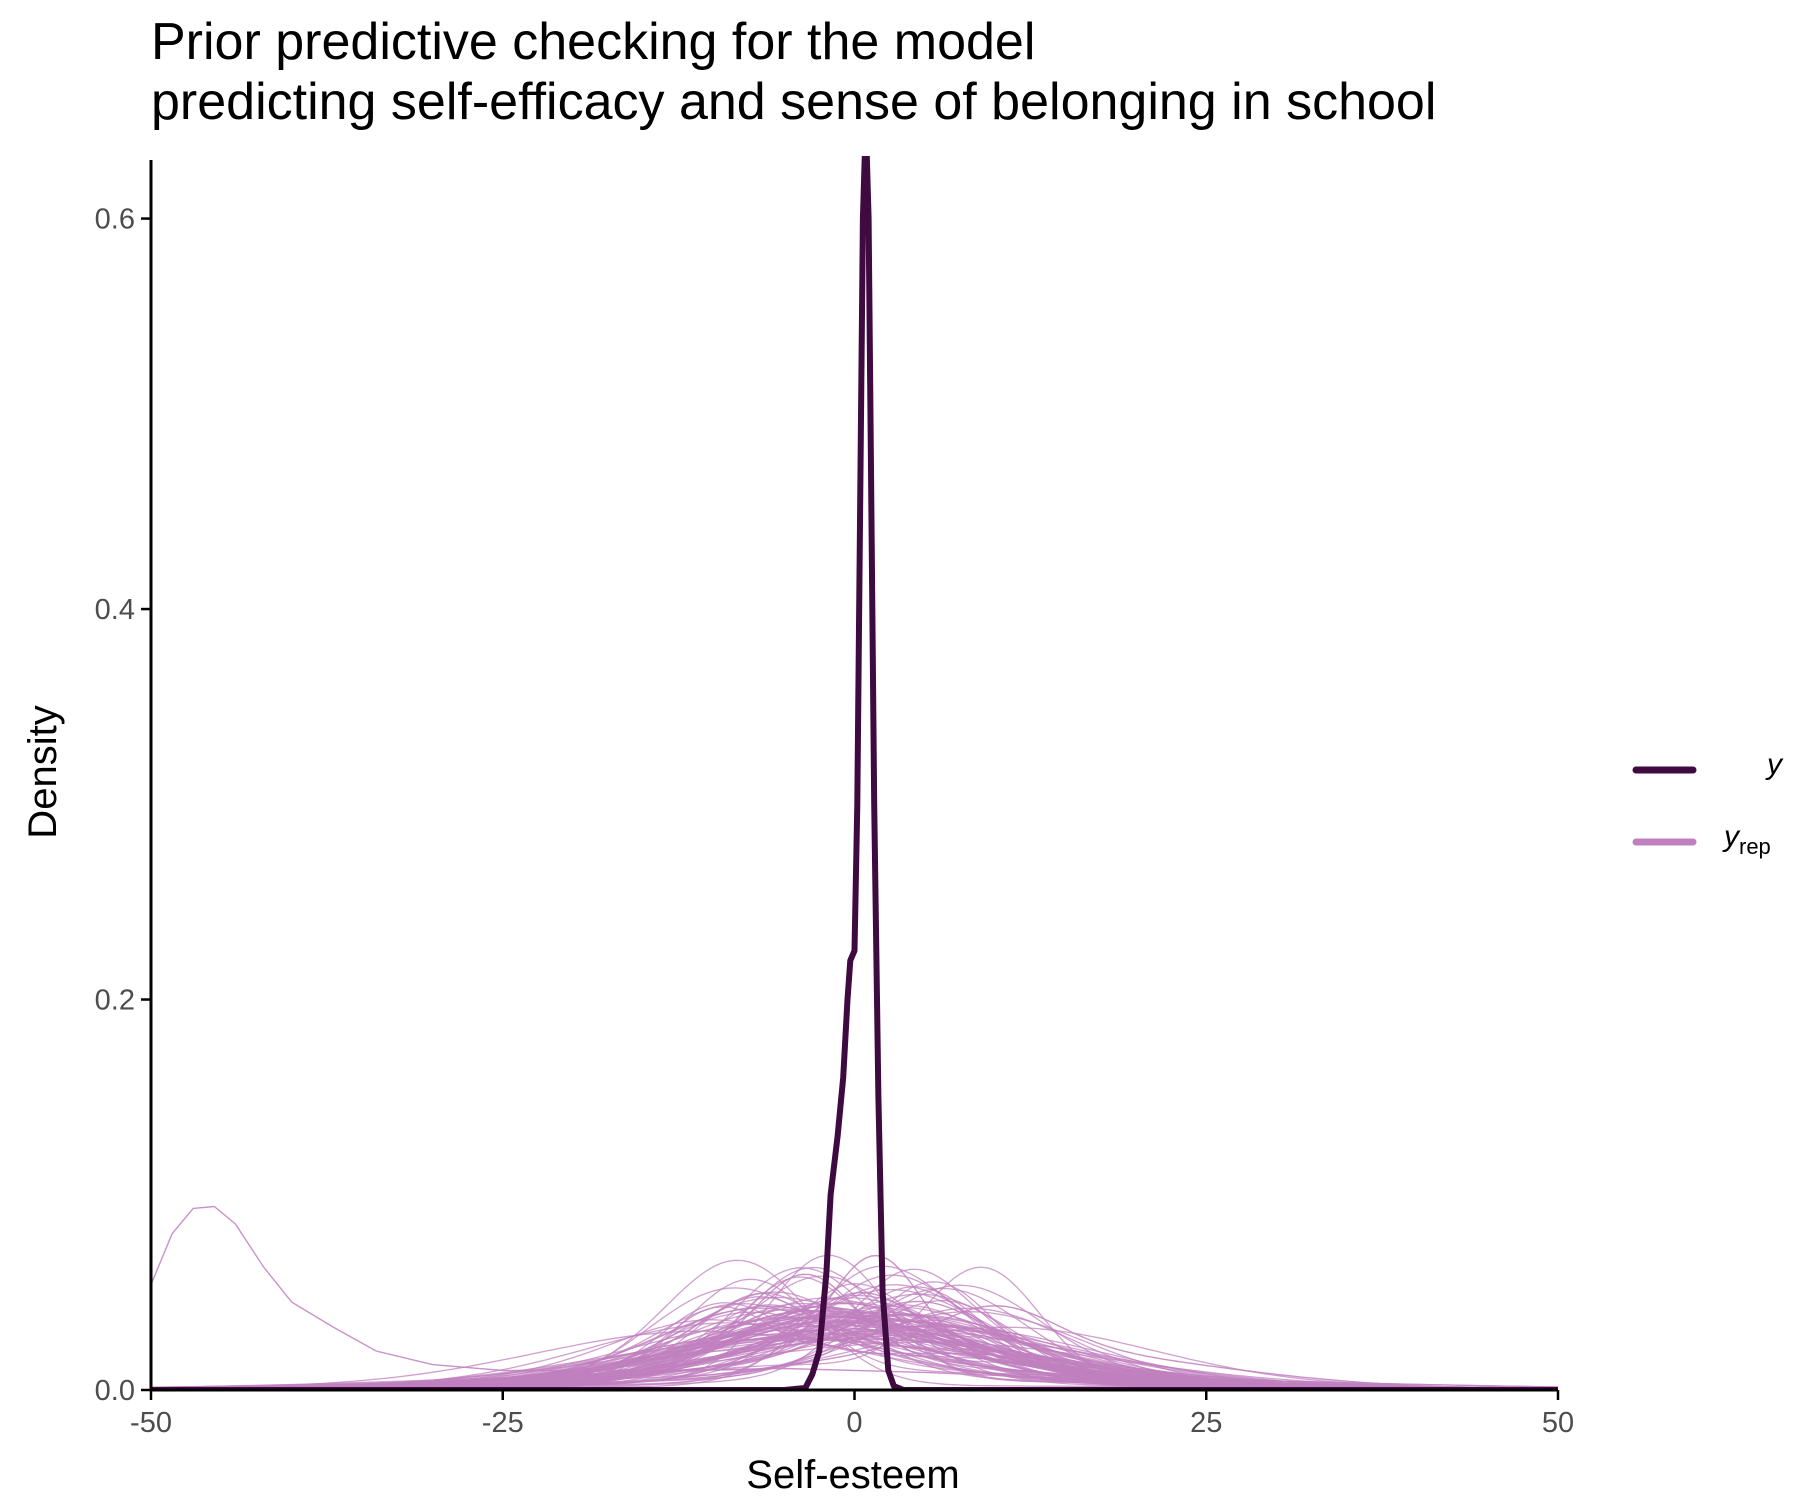 The image size is (1800, 1500). I want to click on x-tick-label: -25, so click(503, 1423).